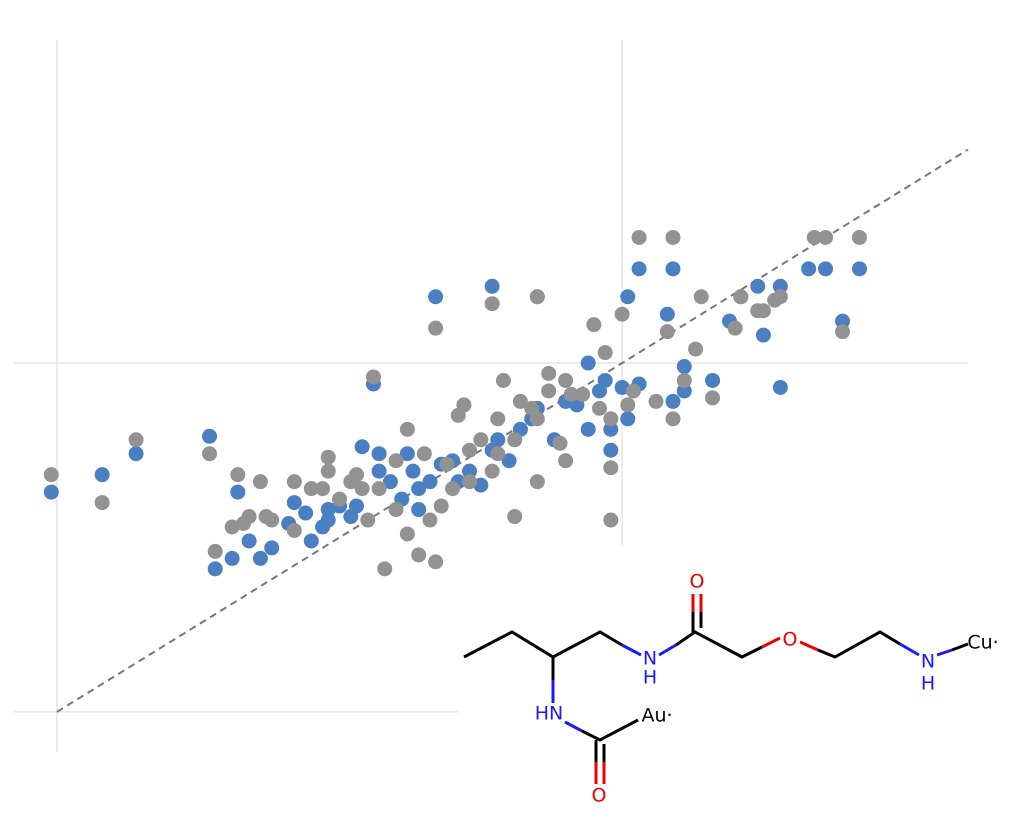 Image resolution: width=1022 pixels, height=838 pixels. I want to click on atom-label: Cu·, so click(982, 643).